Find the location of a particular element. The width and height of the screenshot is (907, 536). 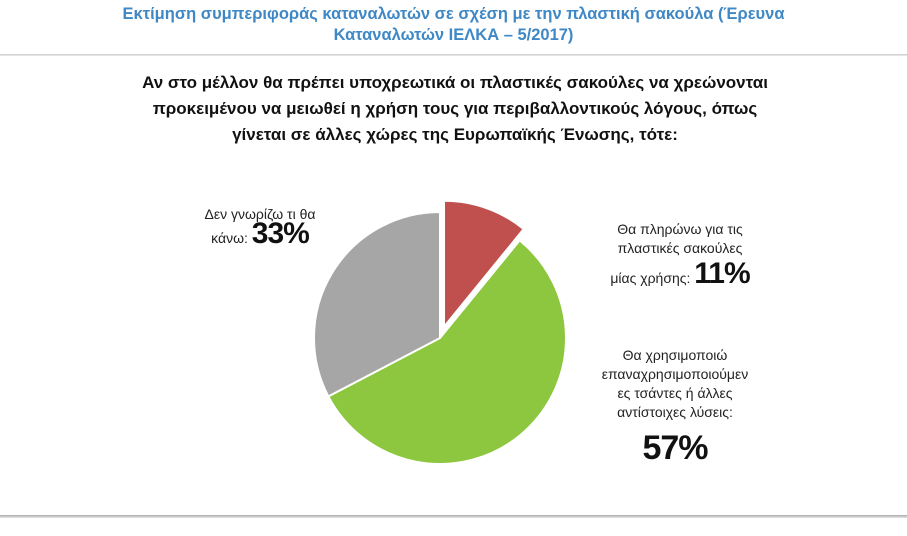

label-dont-know-line-2: κάνω: 33% is located at coordinates (260, 234).